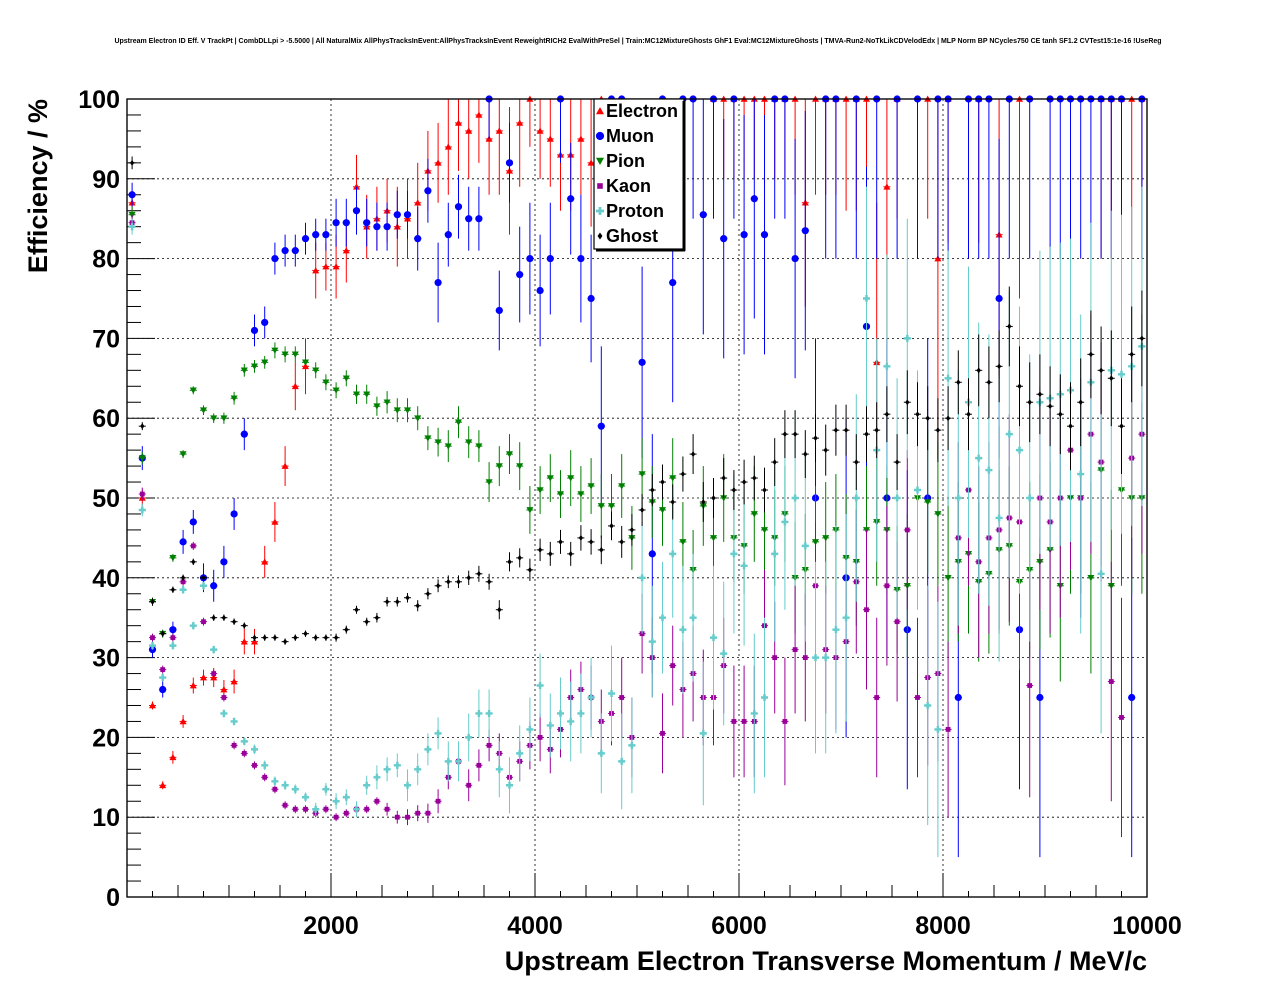 The image size is (1276, 996). I want to click on y-tick-label: 40, so click(106, 579).